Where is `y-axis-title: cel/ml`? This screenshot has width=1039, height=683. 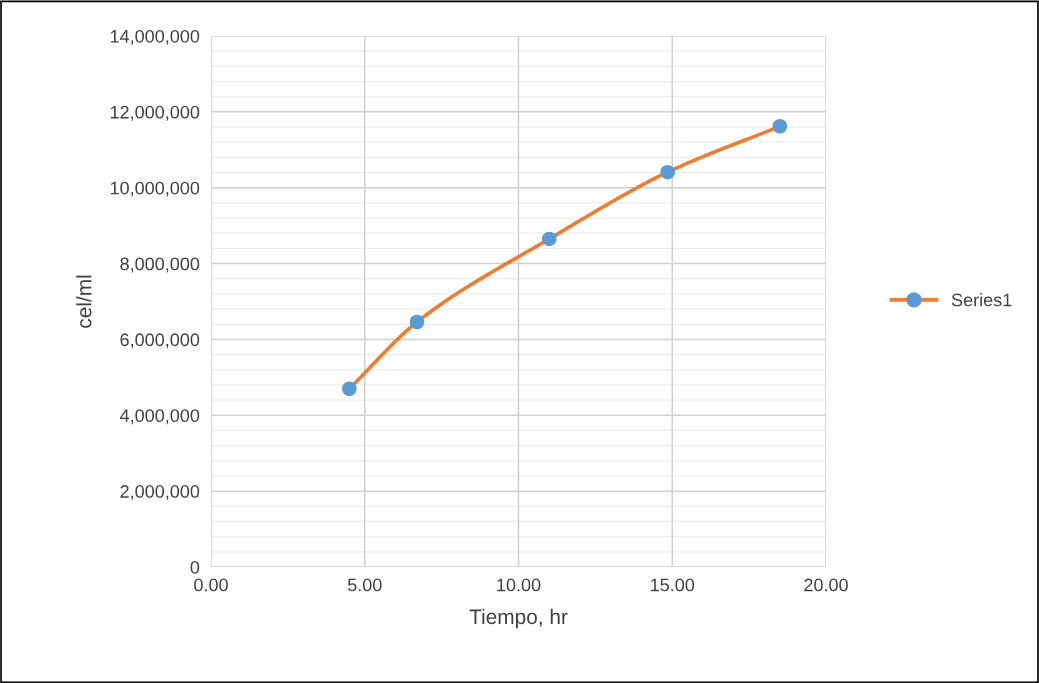
y-axis-title: cel/ml is located at coordinates (84, 301).